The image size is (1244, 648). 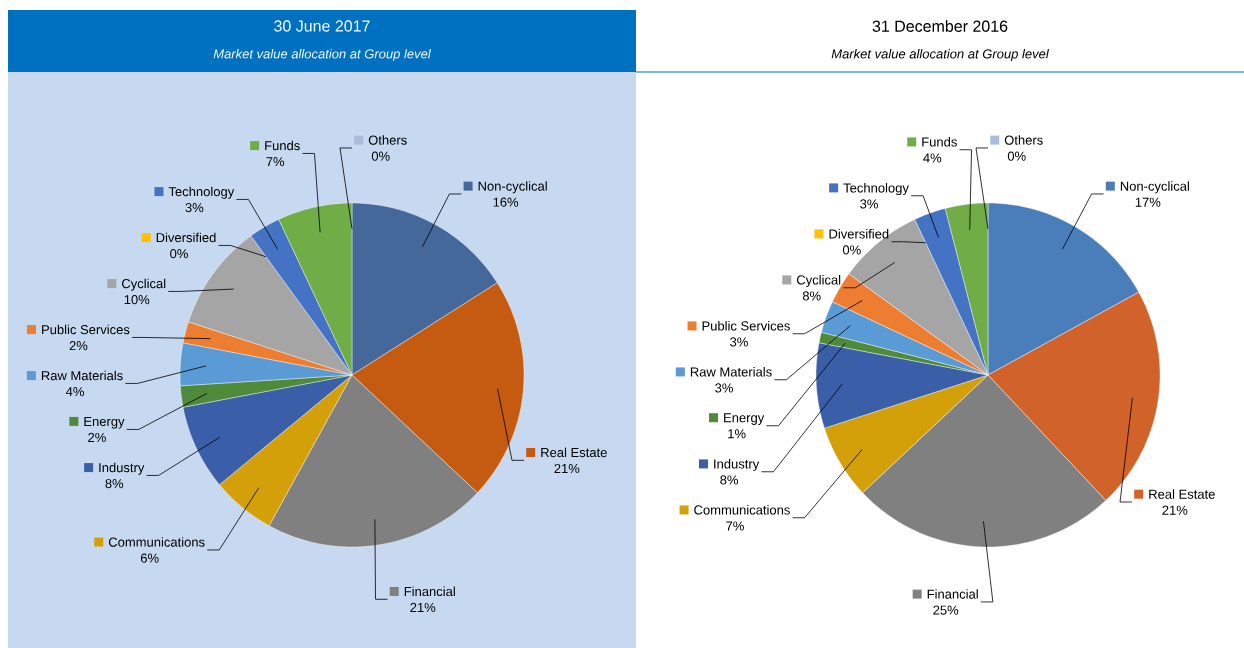 What do you see at coordinates (137, 300) in the screenshot?
I see `data-label: 10%` at bounding box center [137, 300].